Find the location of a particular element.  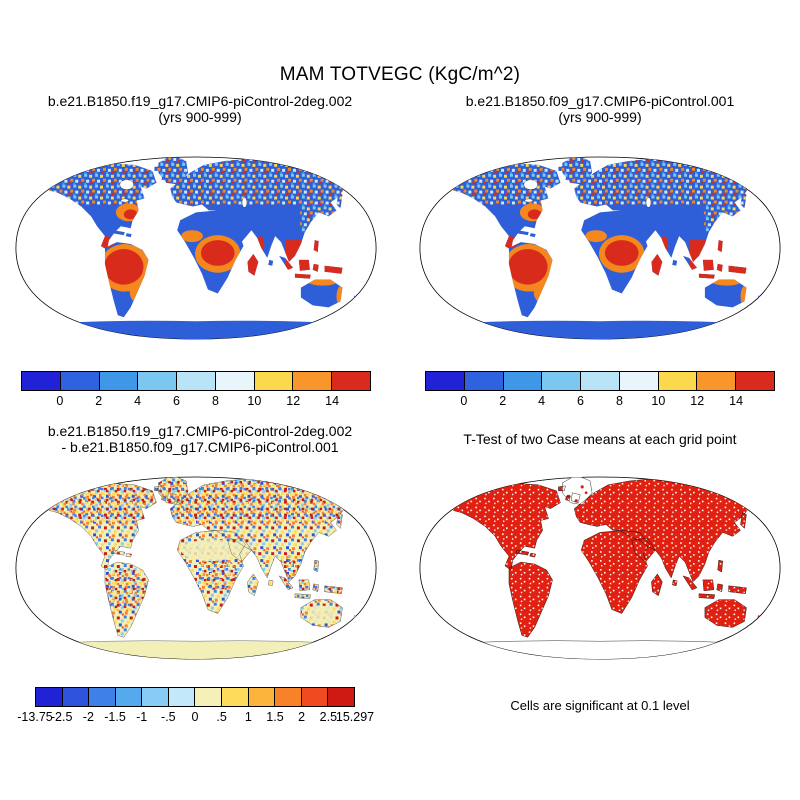

colorbar-tick: .5 is located at coordinates (221, 717).